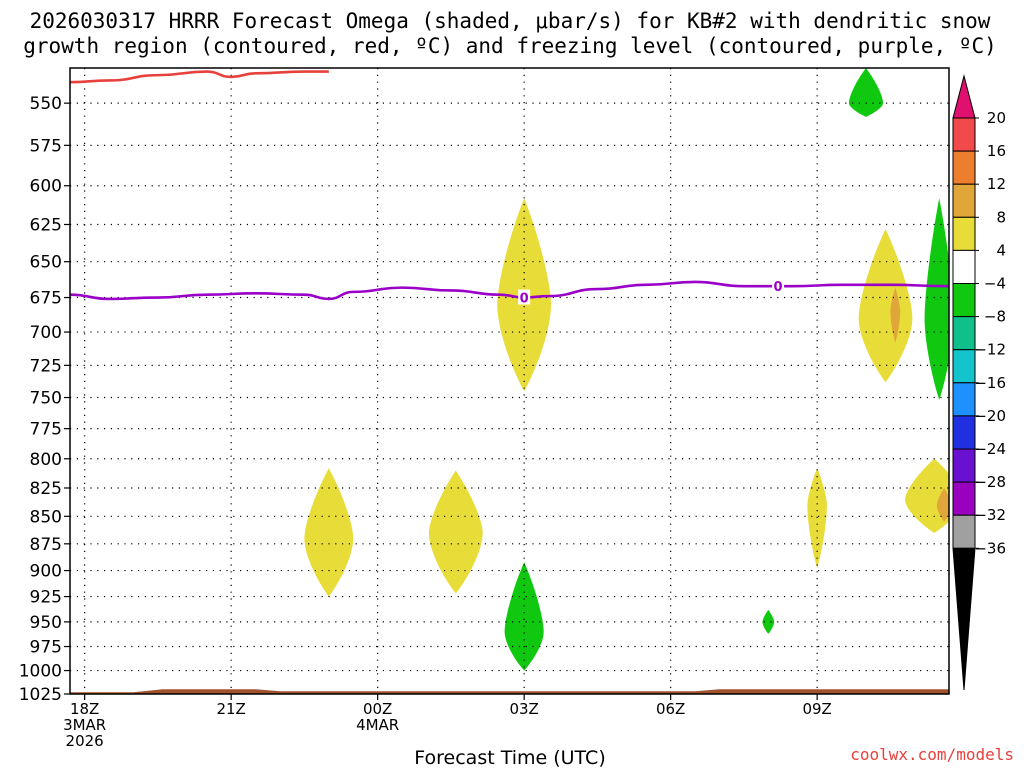  Describe the element at coordinates (46, 598) in the screenshot. I see `ytick-label-925: 925` at that location.